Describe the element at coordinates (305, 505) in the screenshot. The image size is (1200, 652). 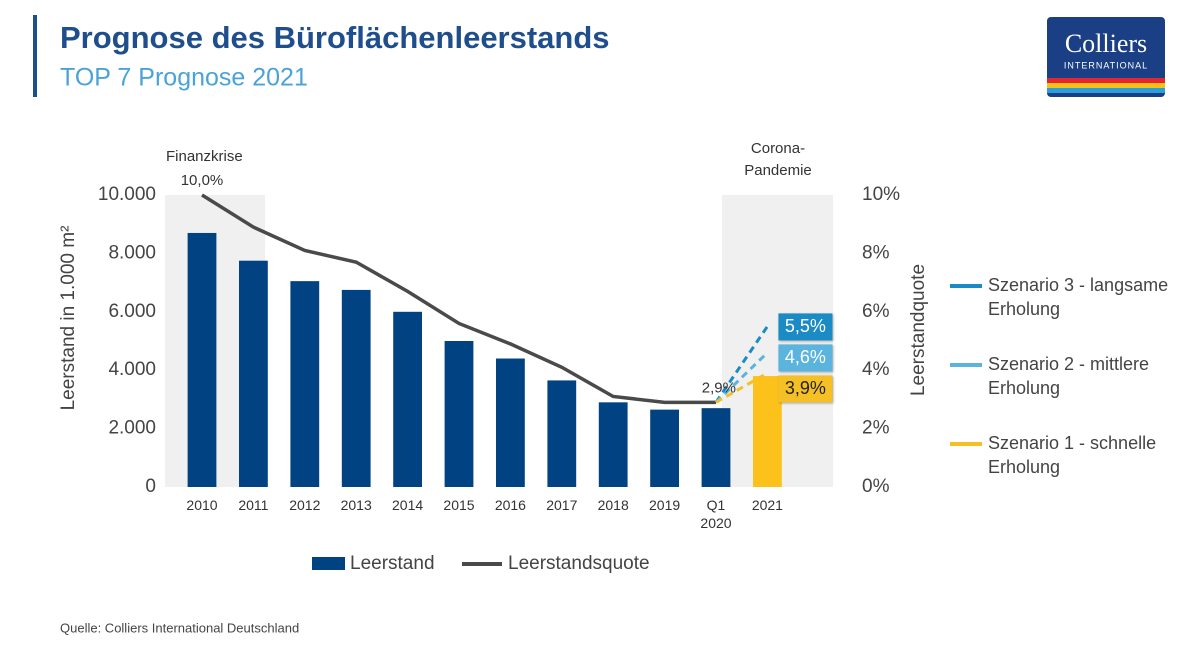
I see `x-tick-label: 2012` at that location.